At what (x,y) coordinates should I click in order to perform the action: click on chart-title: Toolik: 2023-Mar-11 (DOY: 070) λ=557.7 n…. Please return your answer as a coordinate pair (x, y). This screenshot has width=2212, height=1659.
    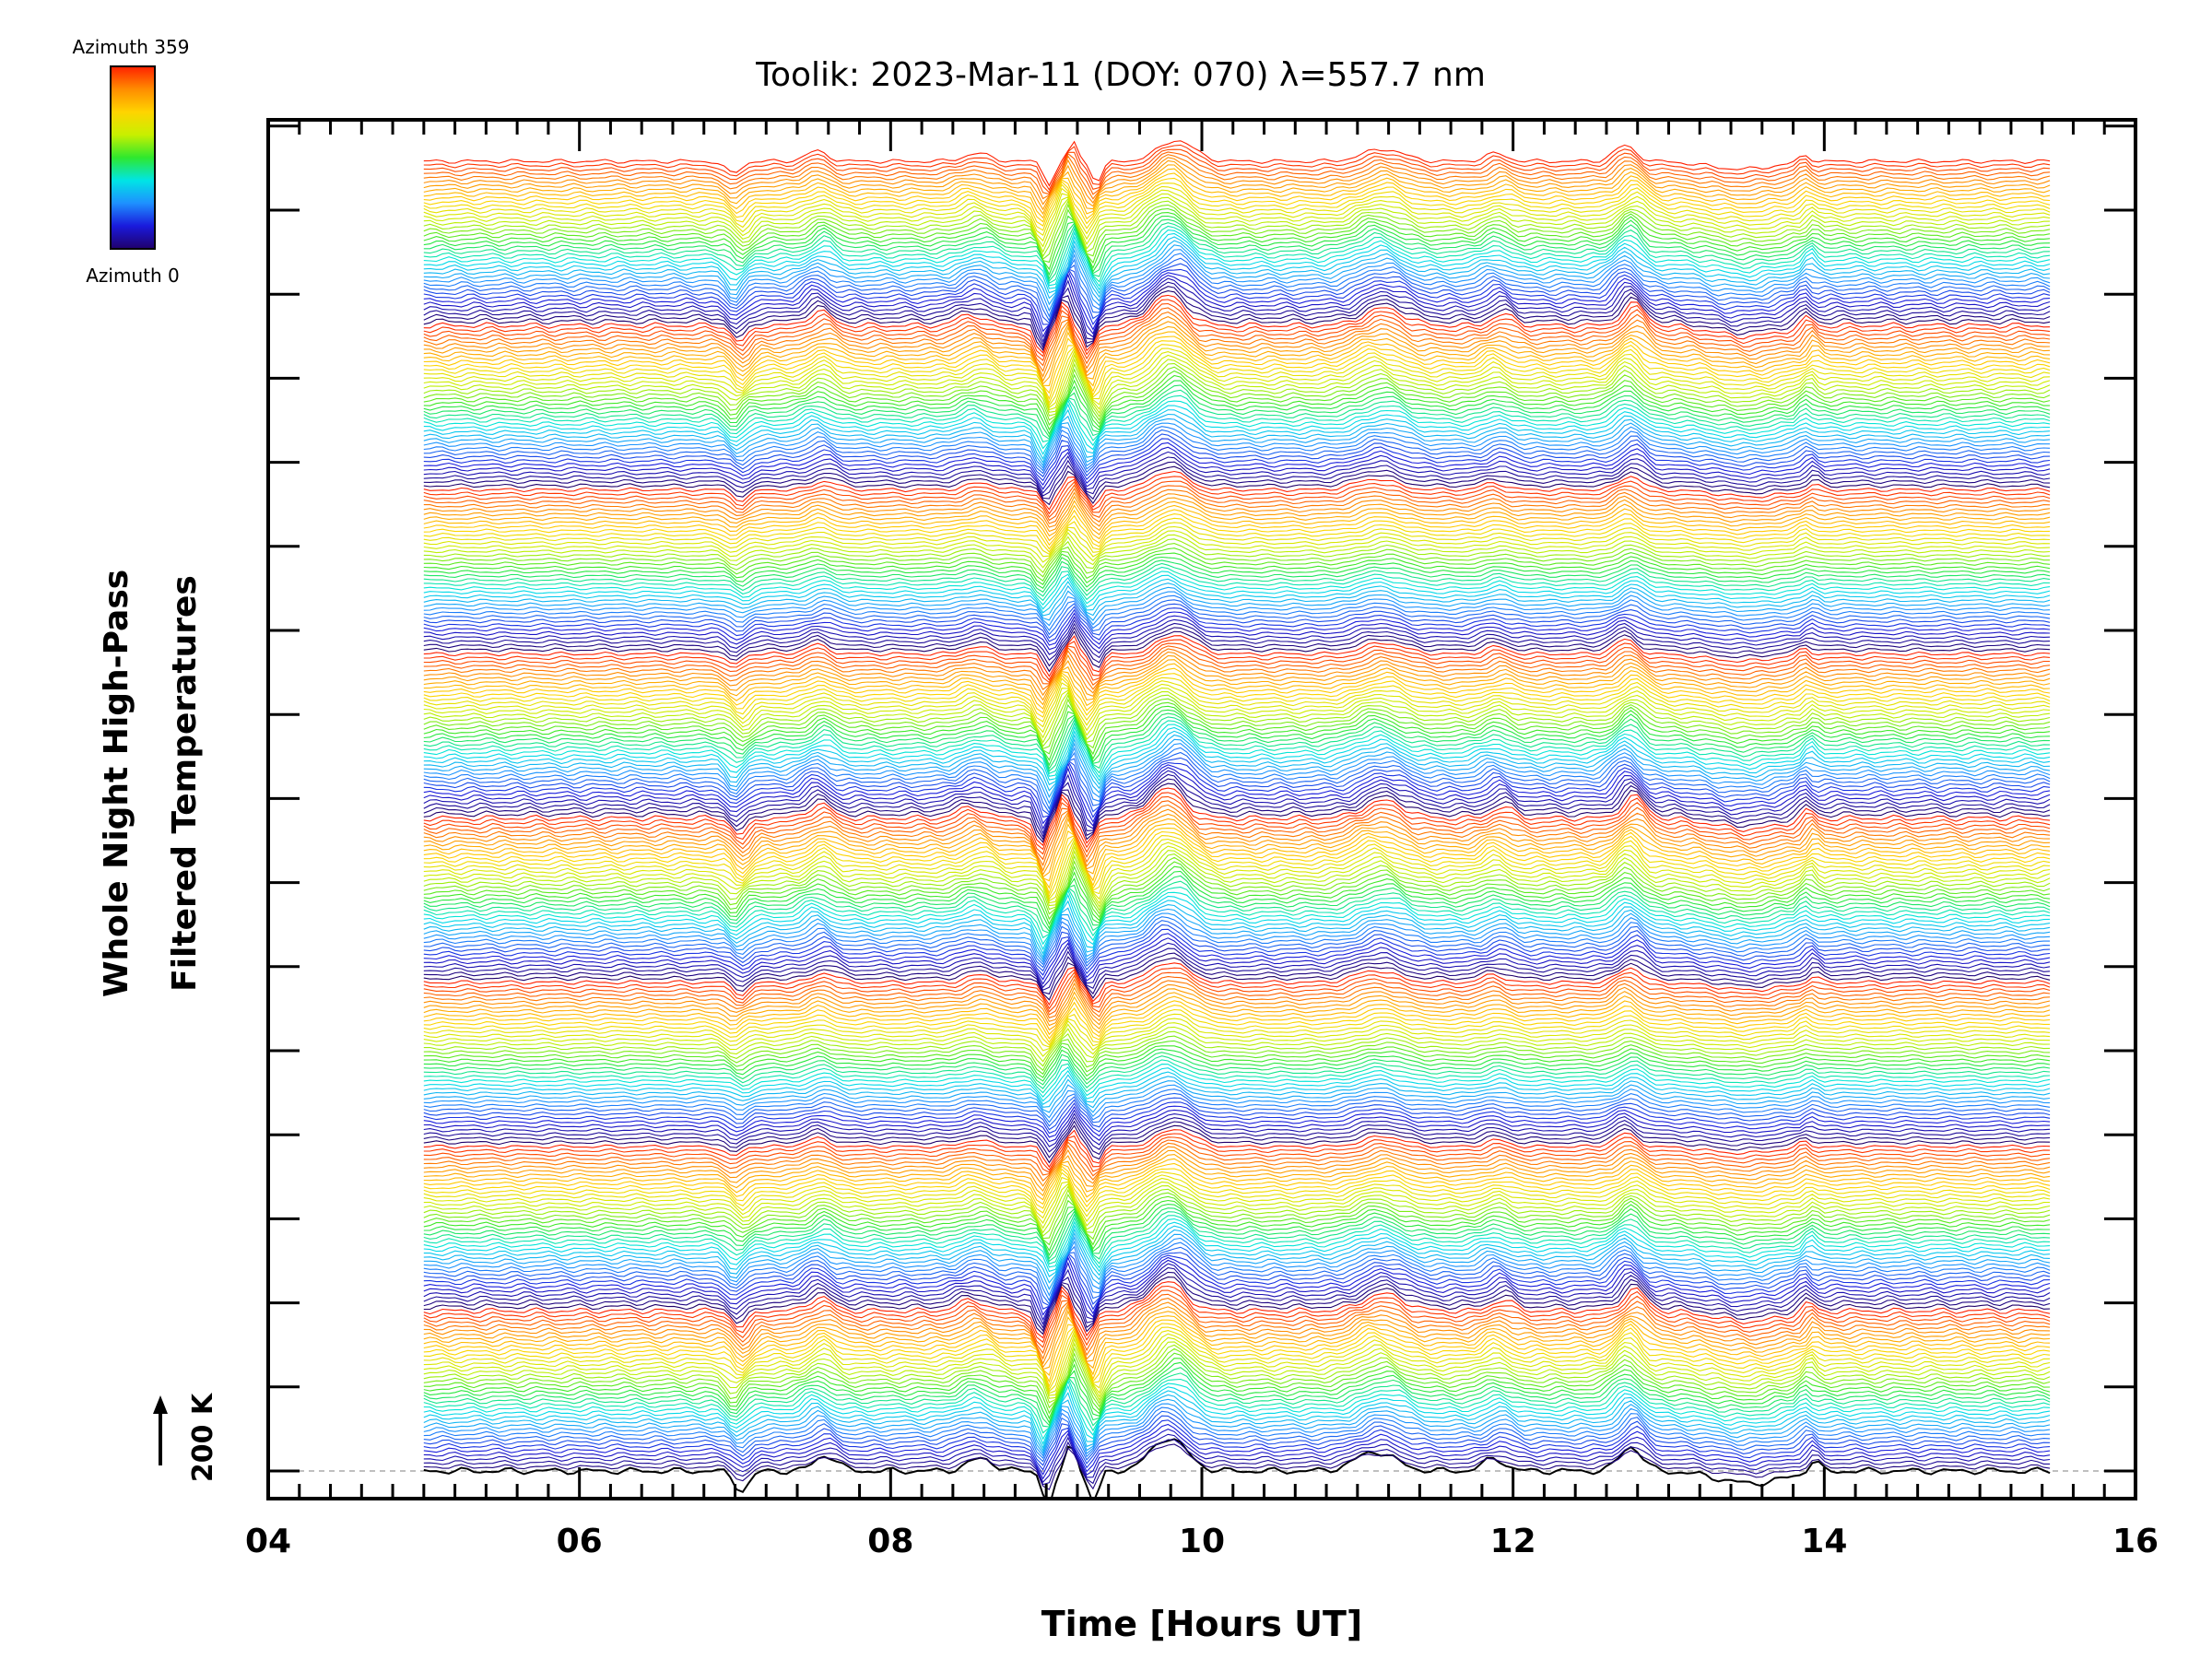
    Looking at the image, I should click on (1120, 75).